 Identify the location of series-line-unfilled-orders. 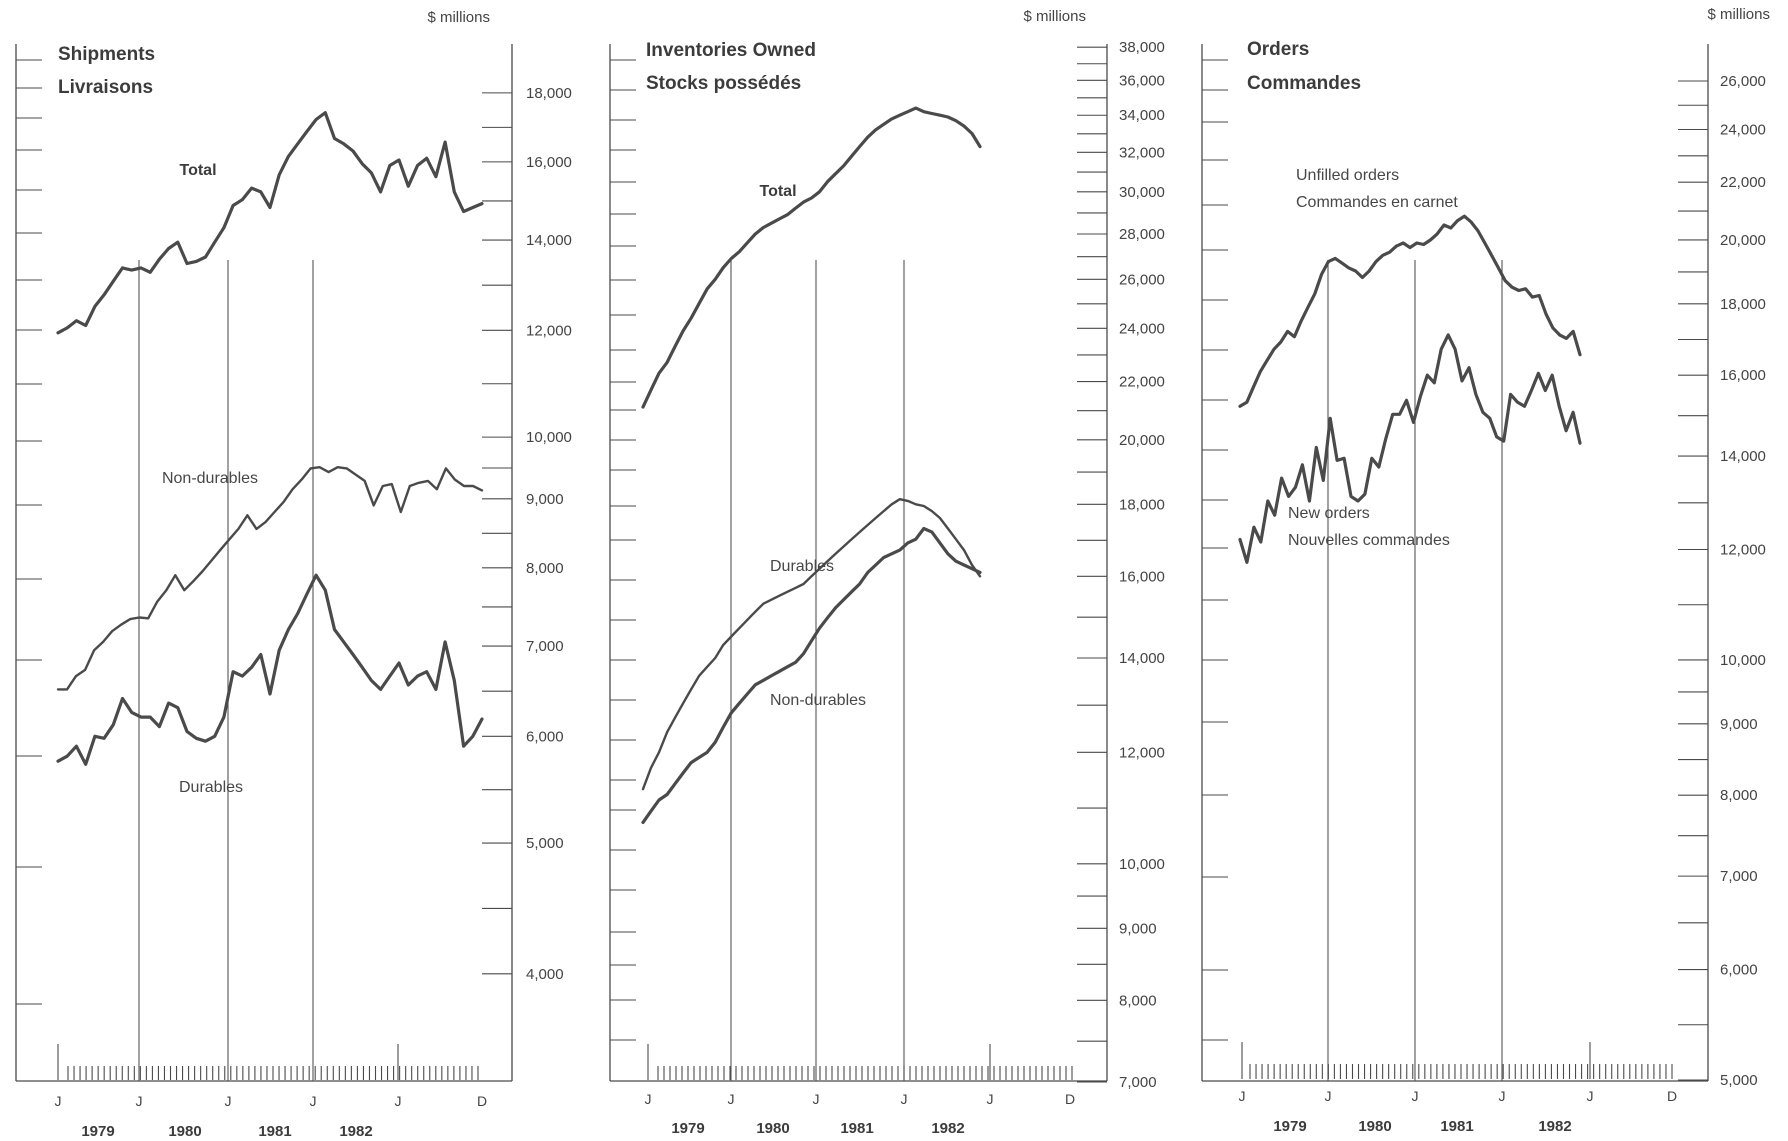
(1410, 311).